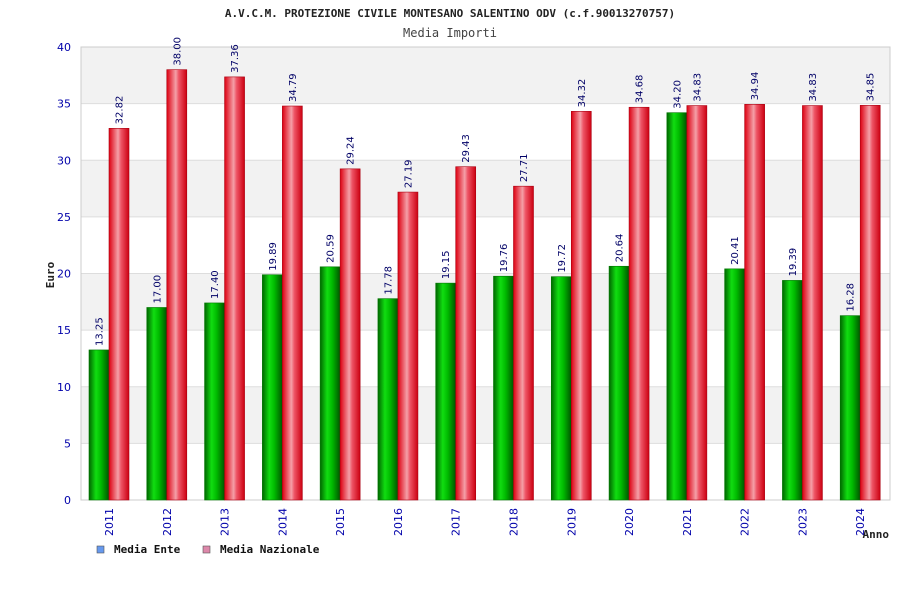 The width and height of the screenshot is (900, 600). What do you see at coordinates (677, 94) in the screenshot?
I see `data-label: 34.20` at bounding box center [677, 94].